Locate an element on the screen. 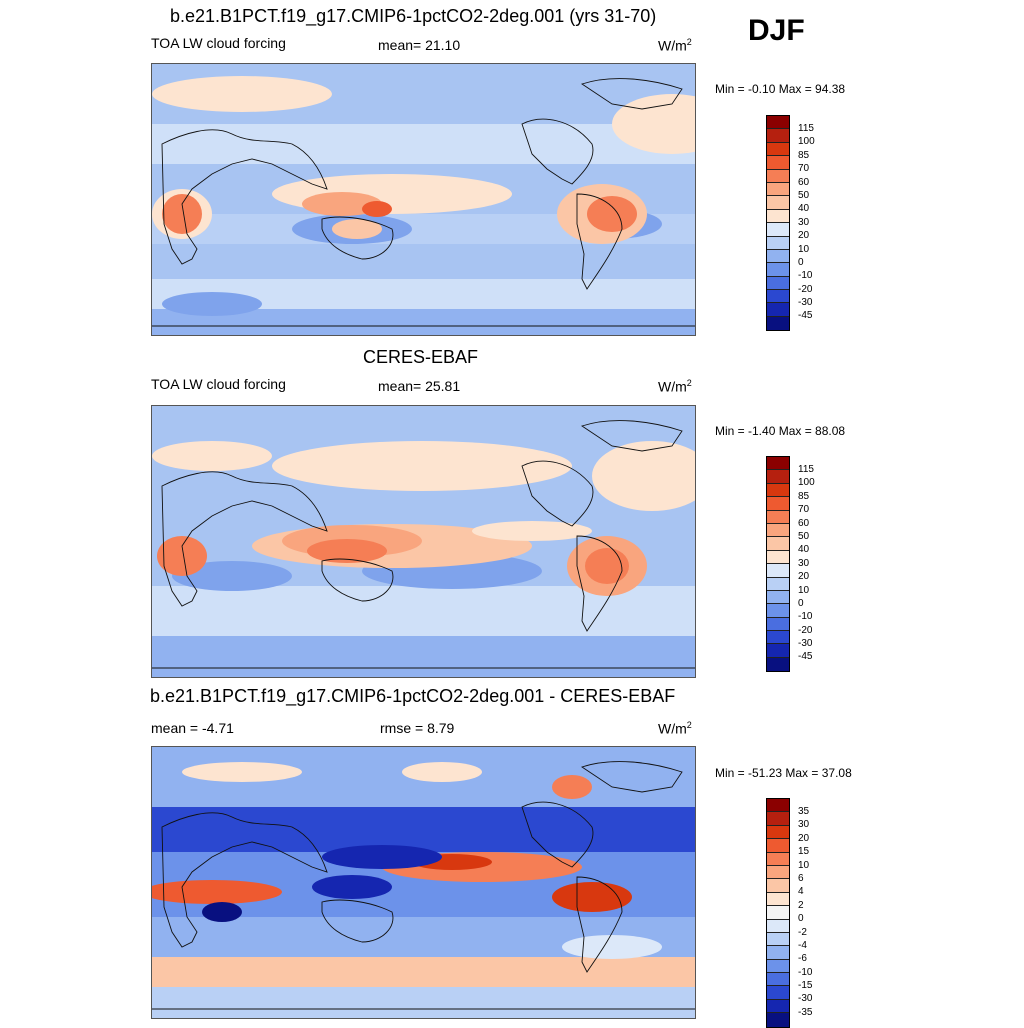  panel3-map is located at coordinates (423, 882).